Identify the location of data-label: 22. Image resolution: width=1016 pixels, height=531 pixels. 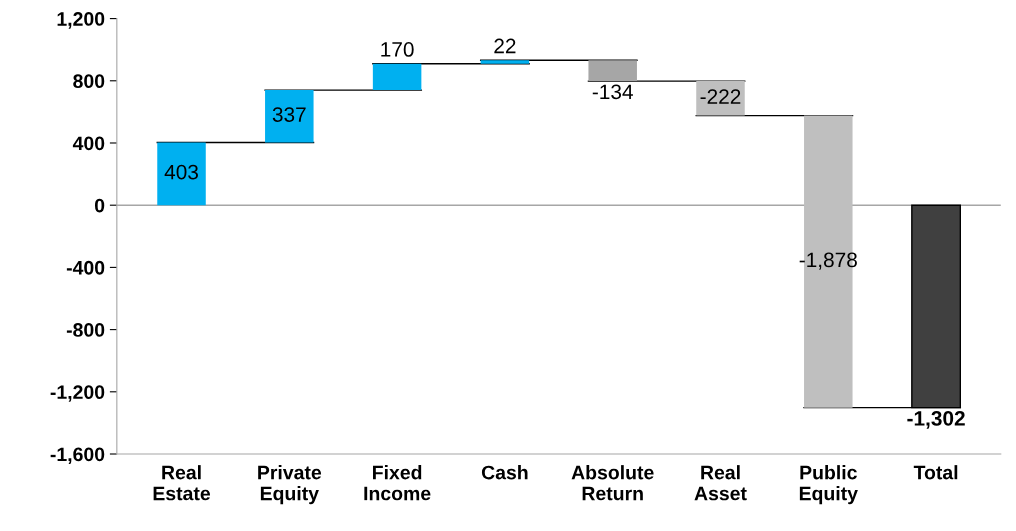
(505, 46).